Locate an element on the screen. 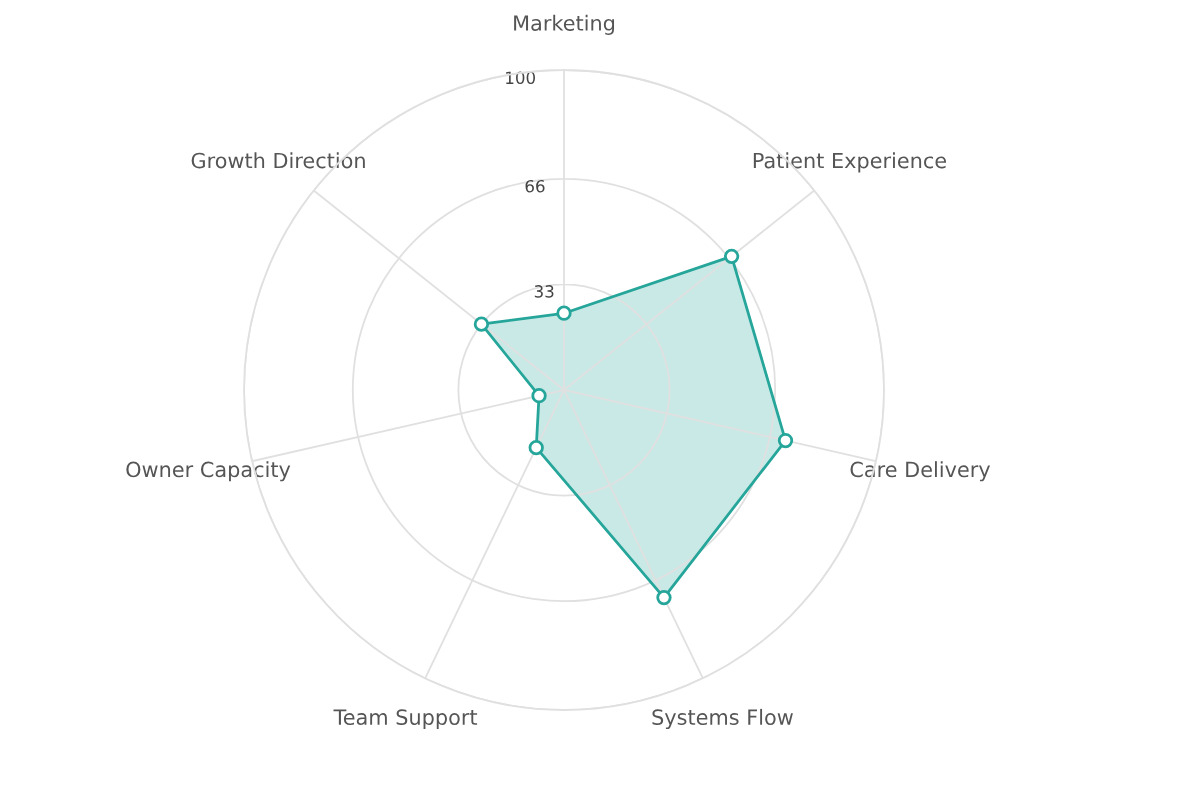  spoke-label: Care Delivery is located at coordinates (920, 471).